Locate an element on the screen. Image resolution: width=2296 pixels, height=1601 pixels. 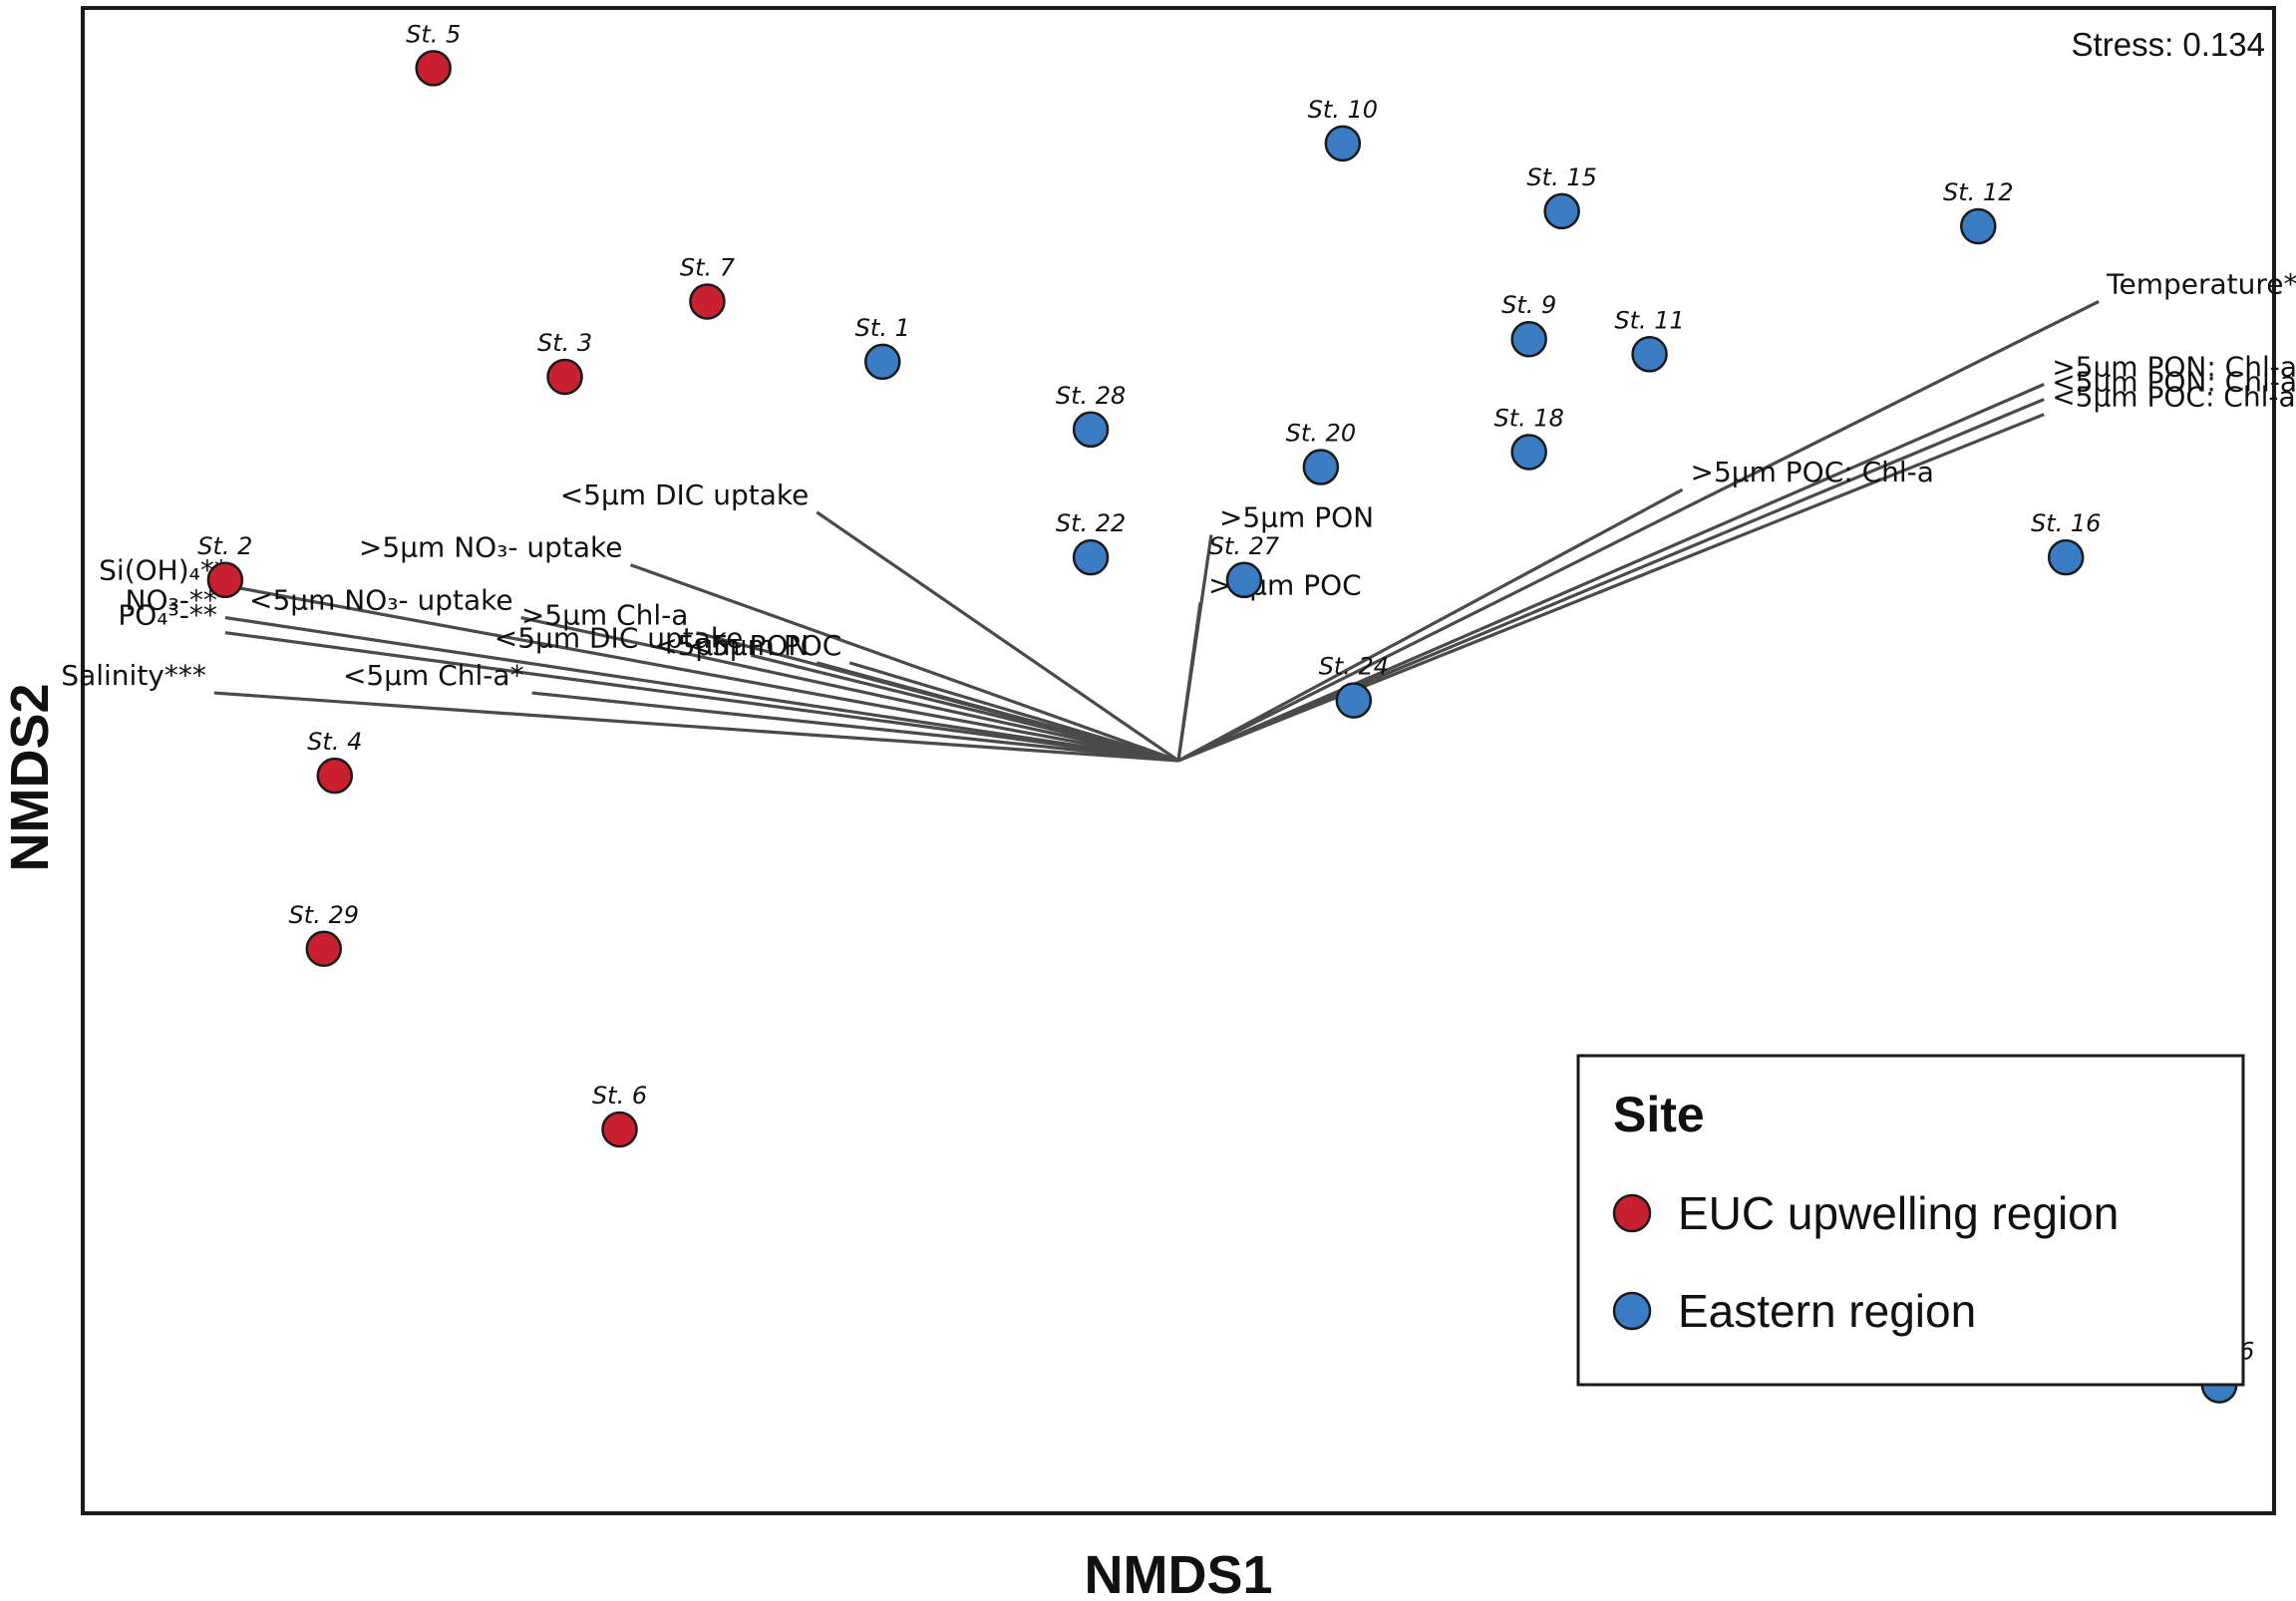
legend: Site EUC upwelling region Eastern region is located at coordinates (1910, 1220).